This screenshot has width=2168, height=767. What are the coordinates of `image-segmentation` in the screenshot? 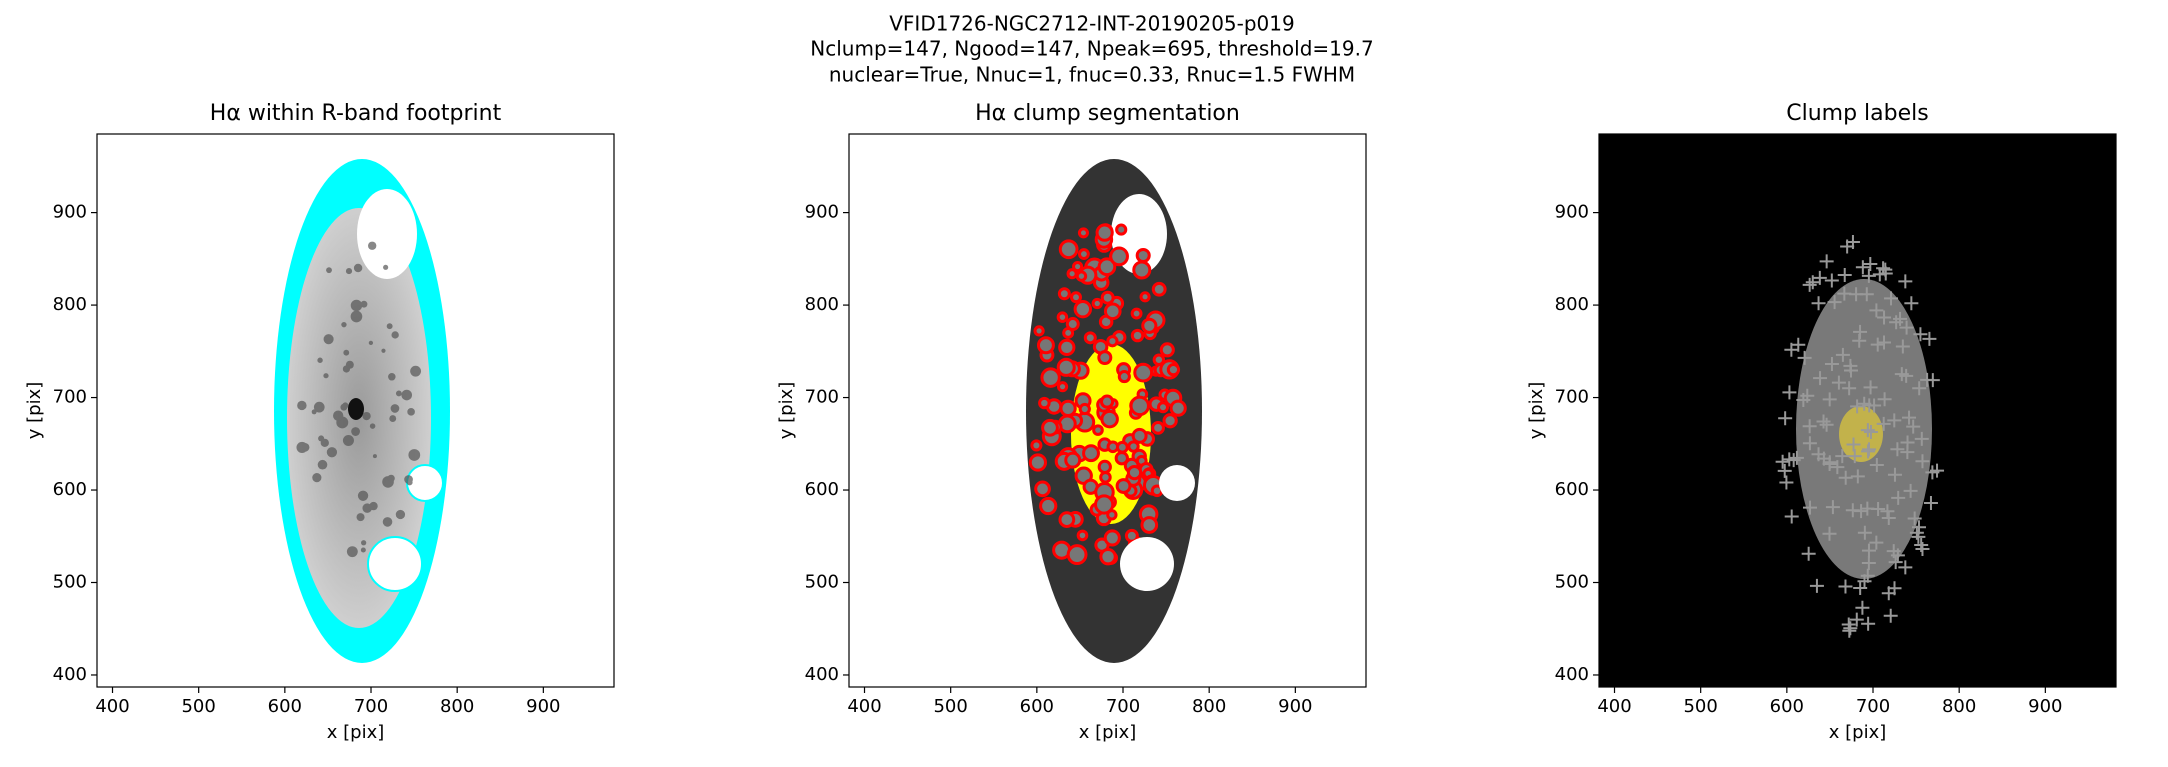 It's located at (1114, 411).